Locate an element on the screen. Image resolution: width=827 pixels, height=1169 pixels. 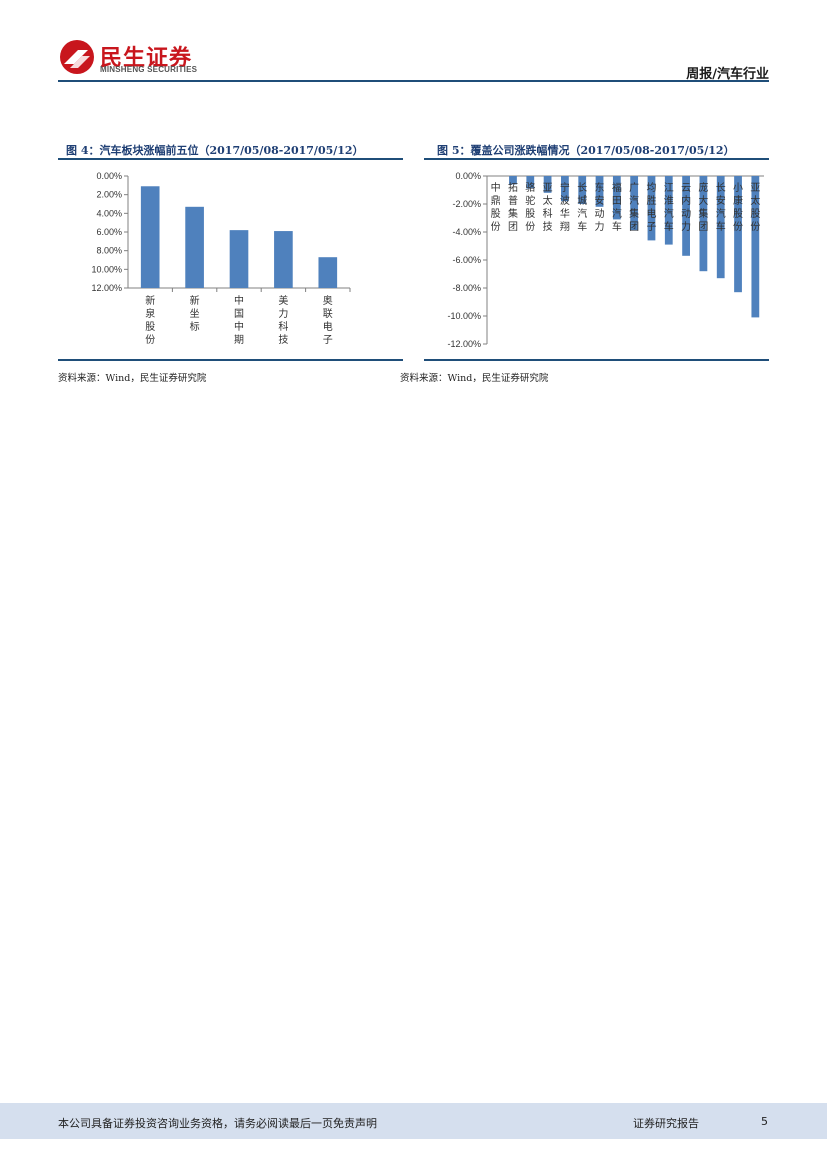
x-category-label: 亚太科技 is located at coordinates (548, 208).